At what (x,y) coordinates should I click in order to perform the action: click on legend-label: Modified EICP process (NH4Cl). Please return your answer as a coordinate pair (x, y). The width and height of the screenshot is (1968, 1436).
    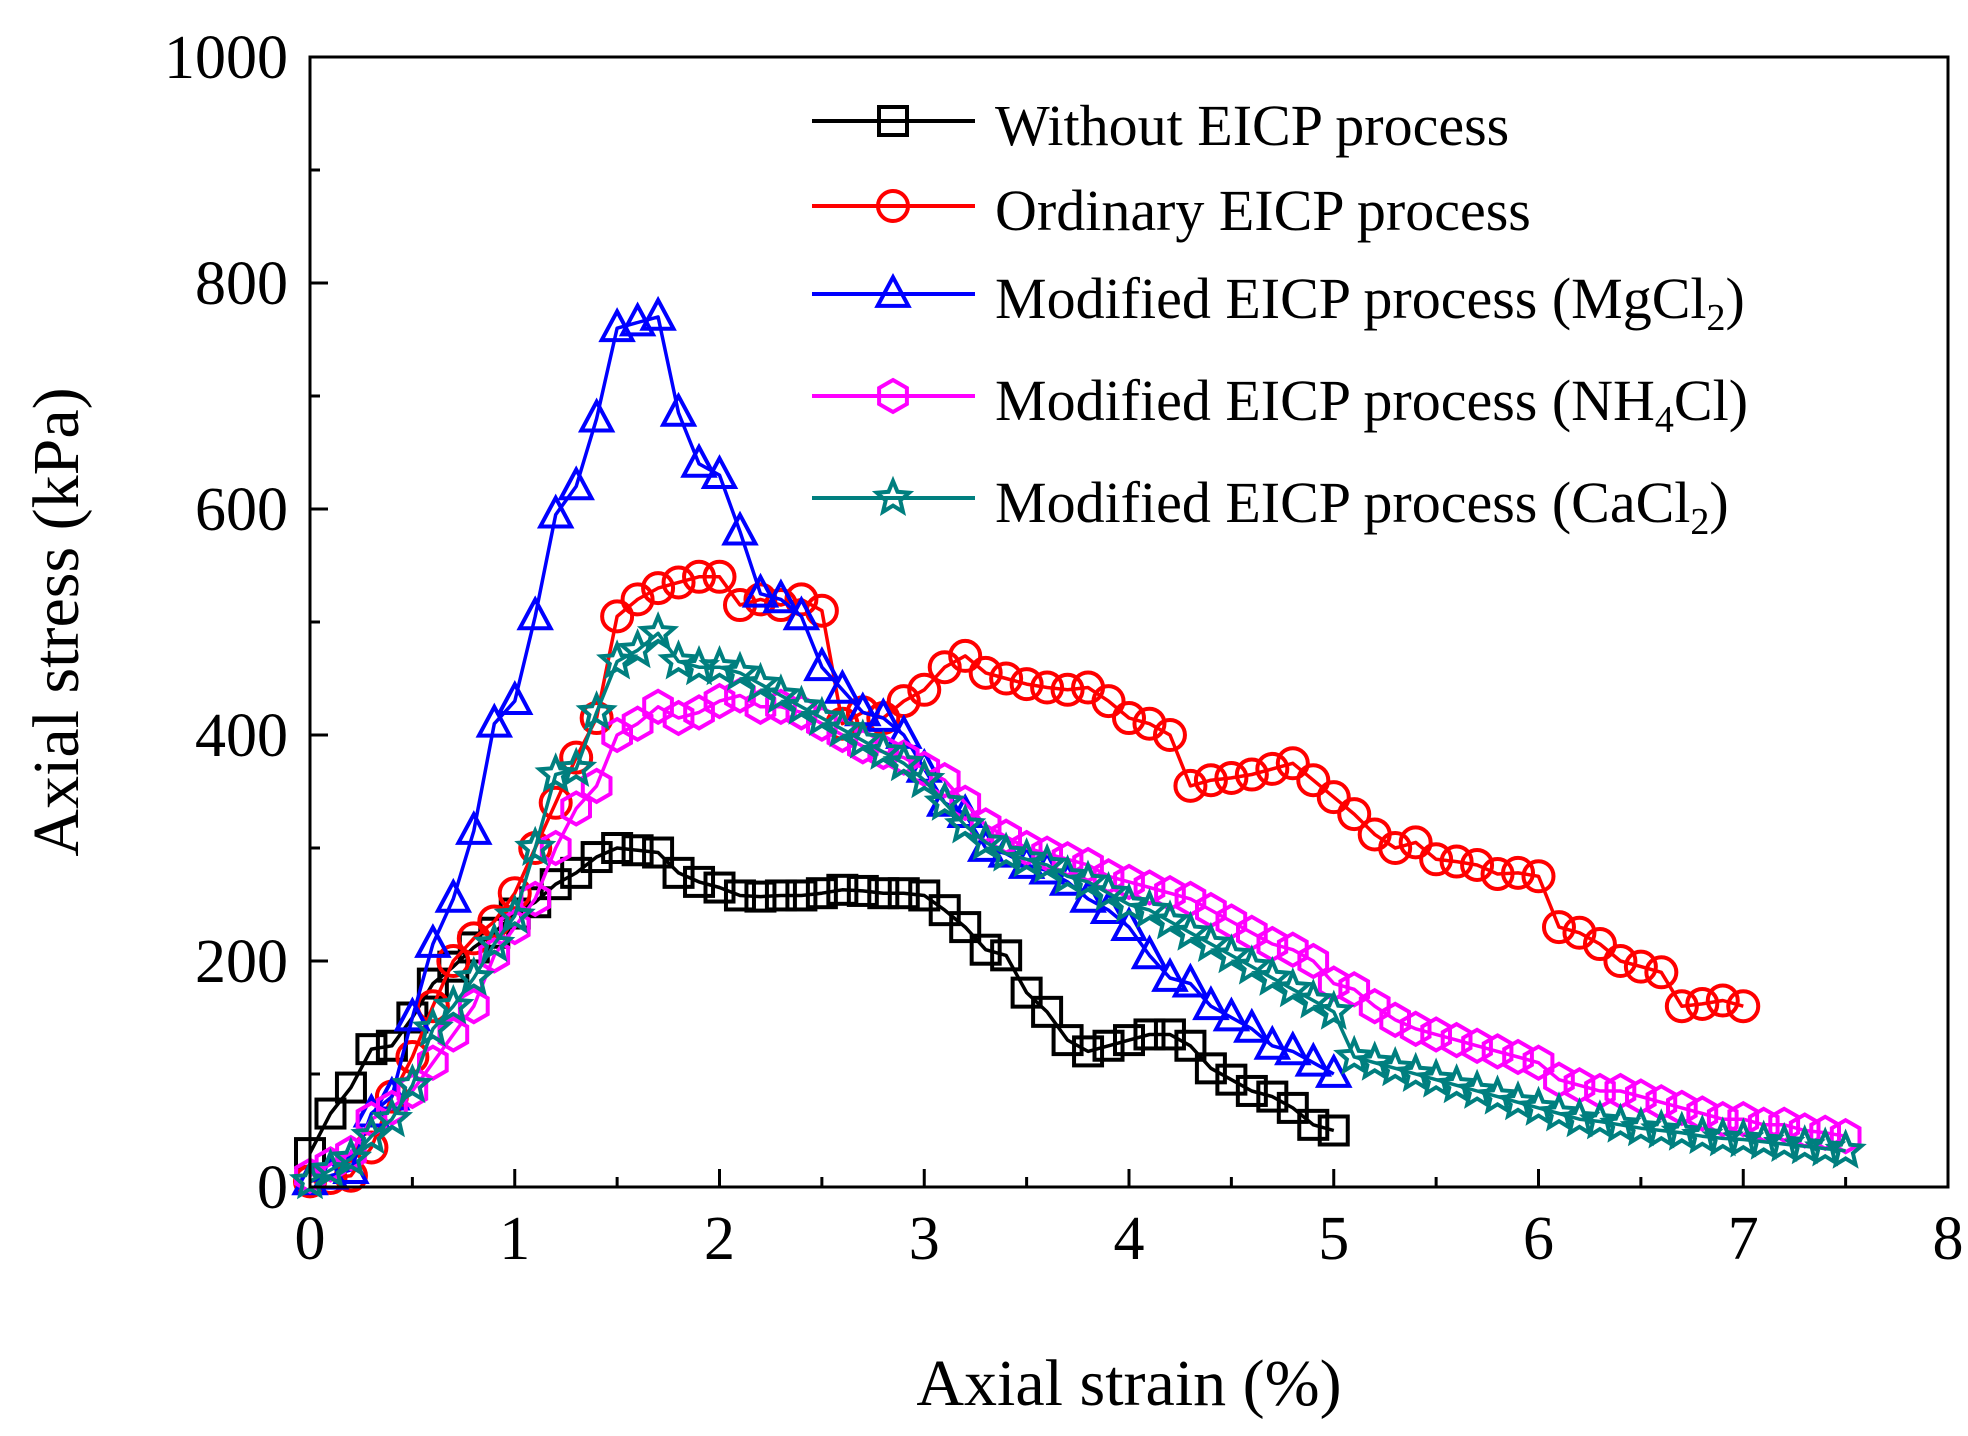
    Looking at the image, I should click on (1371, 404).